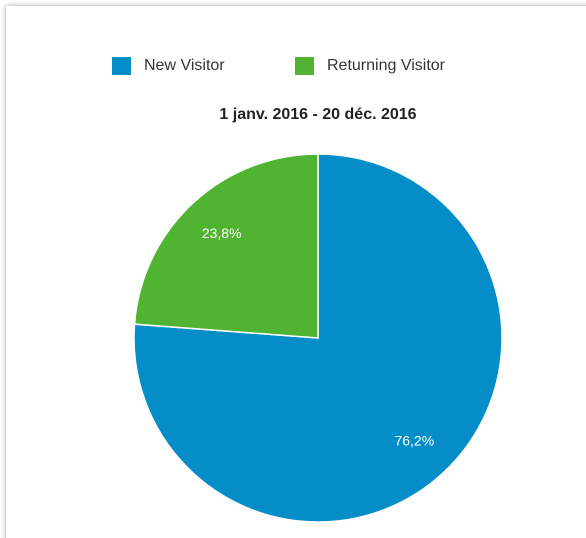  Describe the element at coordinates (414, 441) in the screenshot. I see `value-label: 76,2%` at that location.